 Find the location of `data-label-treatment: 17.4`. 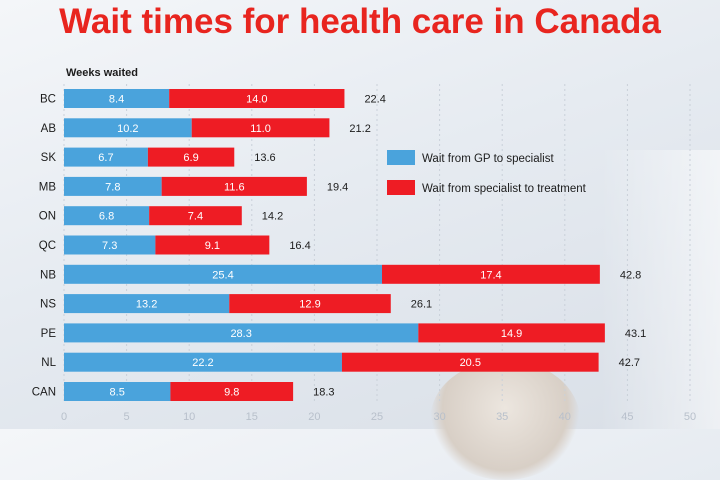

data-label-treatment: 17.4 is located at coordinates (490, 275).